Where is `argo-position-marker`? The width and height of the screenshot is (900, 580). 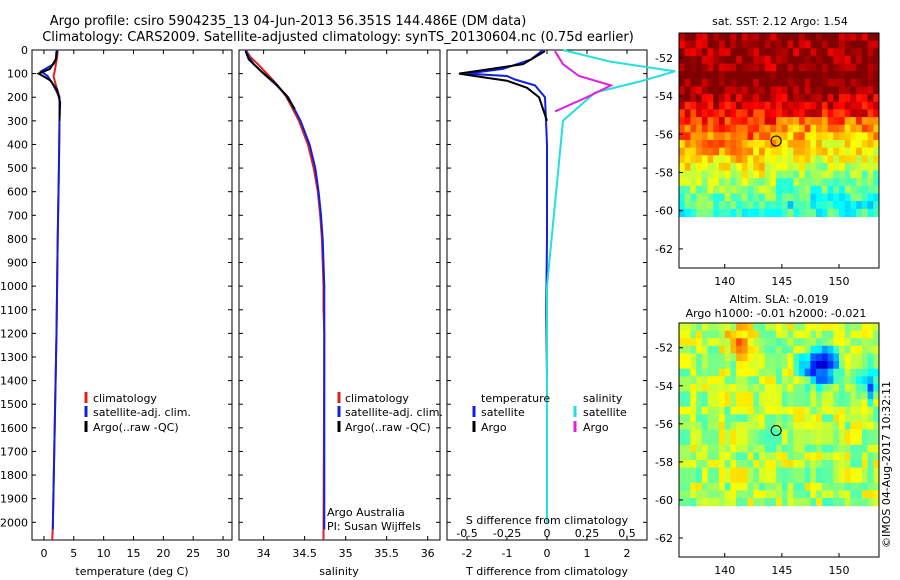
argo-position-marker is located at coordinates (776, 430).